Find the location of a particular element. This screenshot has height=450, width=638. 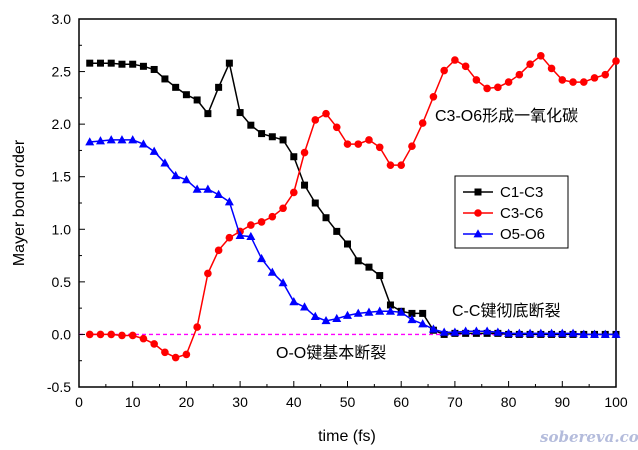

y-tick-label: 1.5 is located at coordinates (62, 177).